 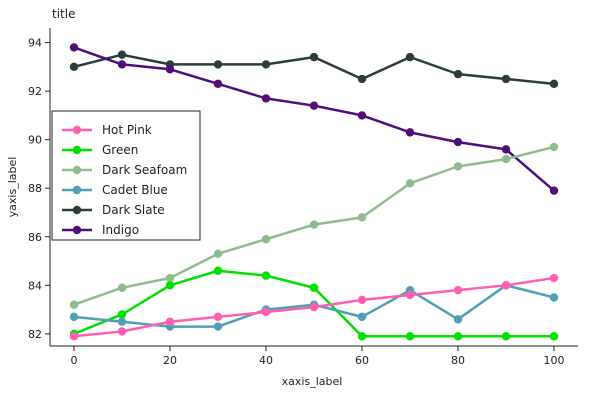 What do you see at coordinates (12, 187) in the screenshot?
I see `y-axis-title: yaxis_label` at bounding box center [12, 187].